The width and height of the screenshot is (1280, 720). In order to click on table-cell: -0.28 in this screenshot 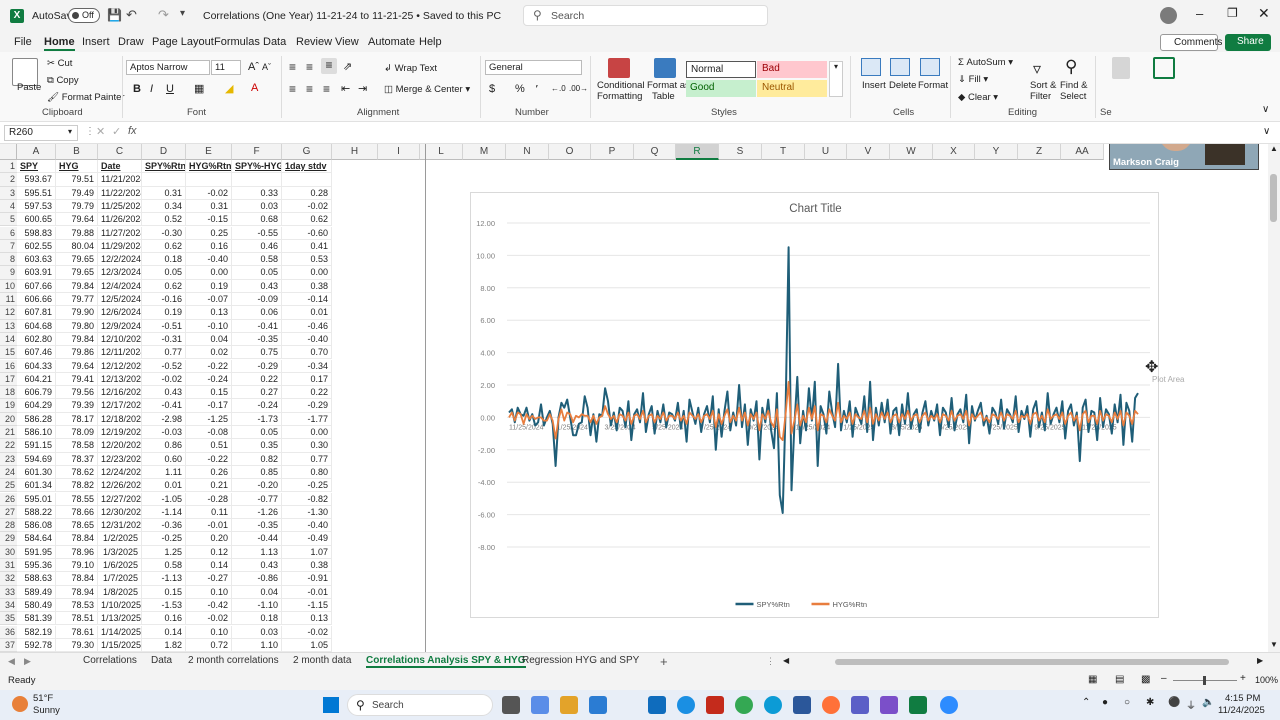, I will do `click(209, 499)`.